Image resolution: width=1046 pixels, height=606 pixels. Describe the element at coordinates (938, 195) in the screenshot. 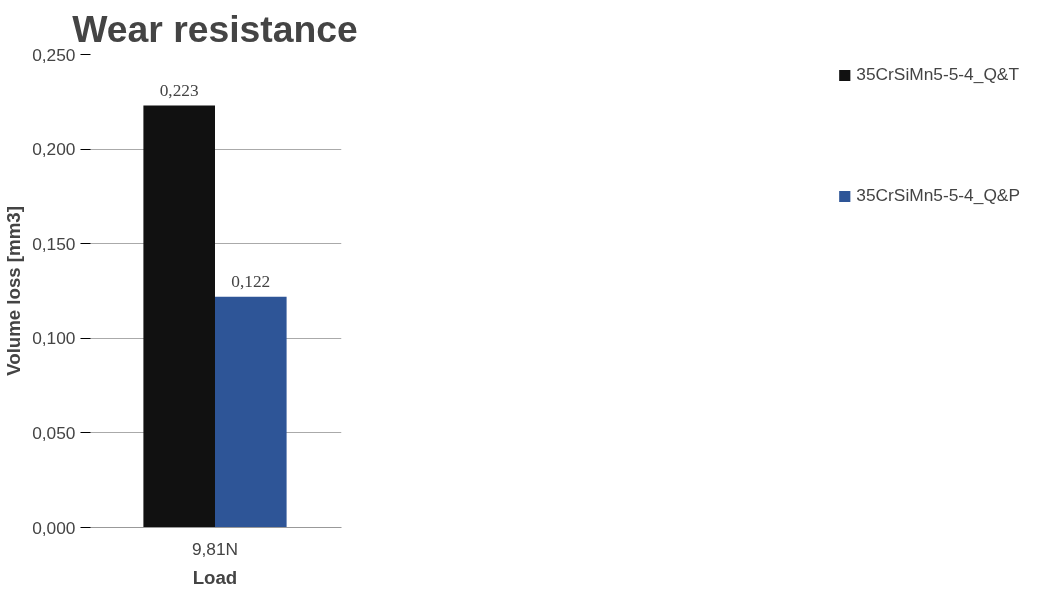

I see `legend-label: 35CrSiMn5-5-4_Q&P` at that location.